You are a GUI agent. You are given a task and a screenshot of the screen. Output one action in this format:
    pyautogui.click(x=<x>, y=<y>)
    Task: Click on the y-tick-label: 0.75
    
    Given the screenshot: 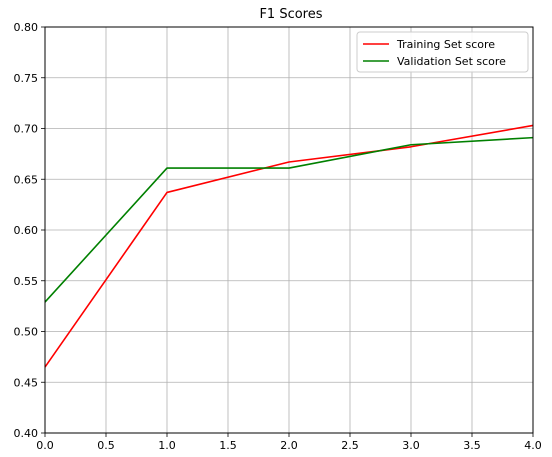 What is the action you would take?
    pyautogui.click(x=26, y=78)
    